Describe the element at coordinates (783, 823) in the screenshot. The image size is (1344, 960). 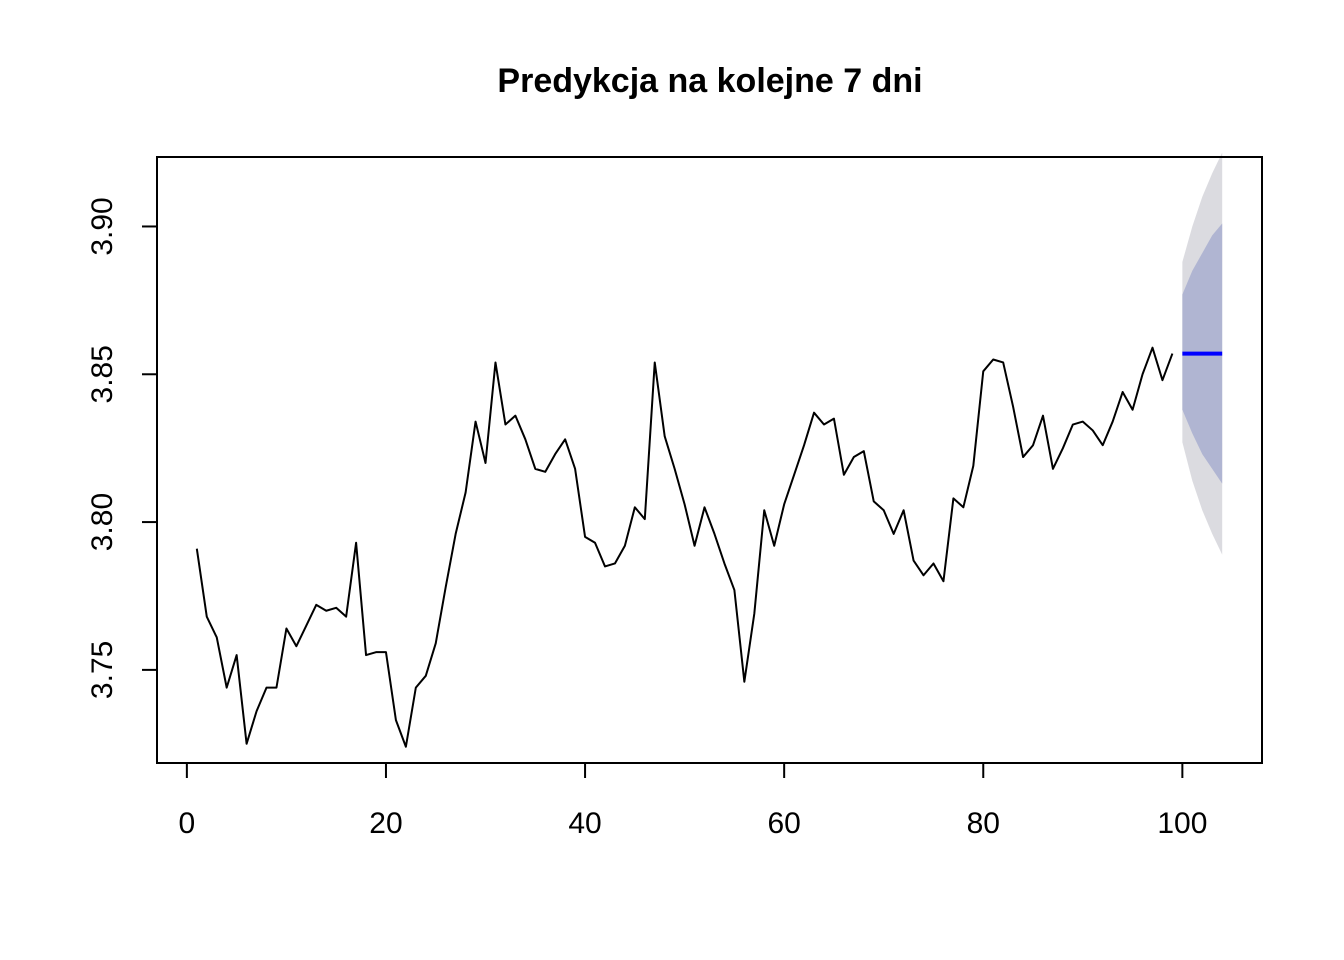
I see `x-tick-label: 60` at that location.